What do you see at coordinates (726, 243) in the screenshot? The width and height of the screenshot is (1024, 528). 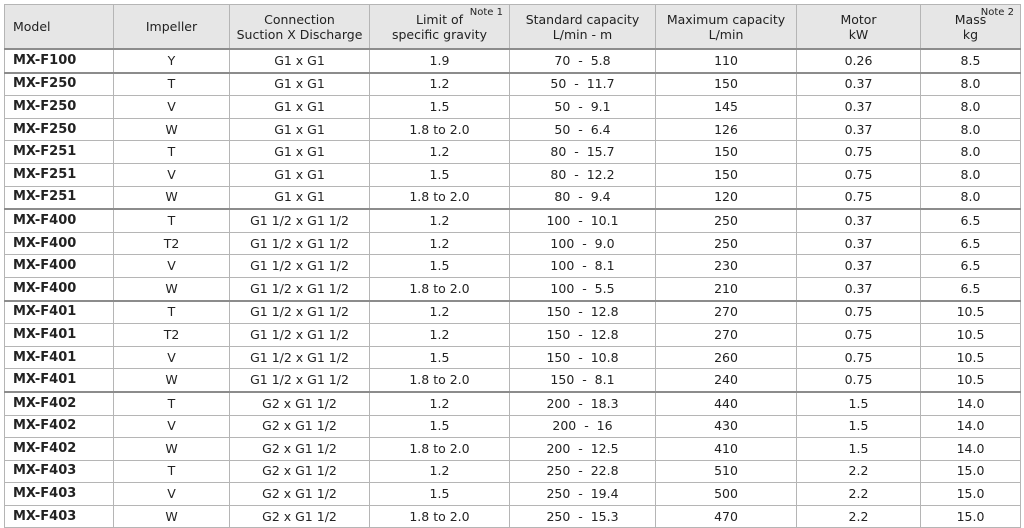 I see `table-cell: 250` at bounding box center [726, 243].